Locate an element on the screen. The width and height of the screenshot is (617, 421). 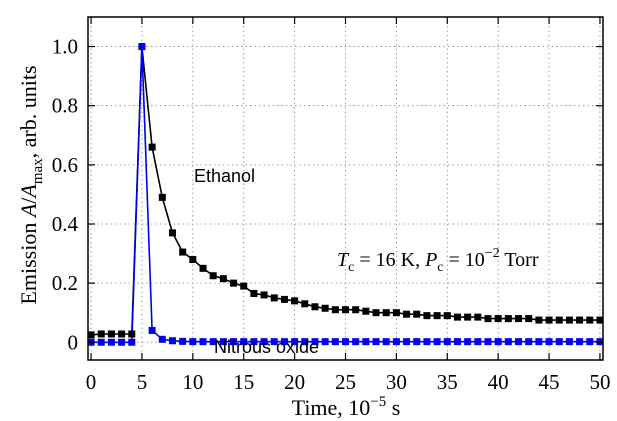
cond-t-sub: c is located at coordinates (351, 267).